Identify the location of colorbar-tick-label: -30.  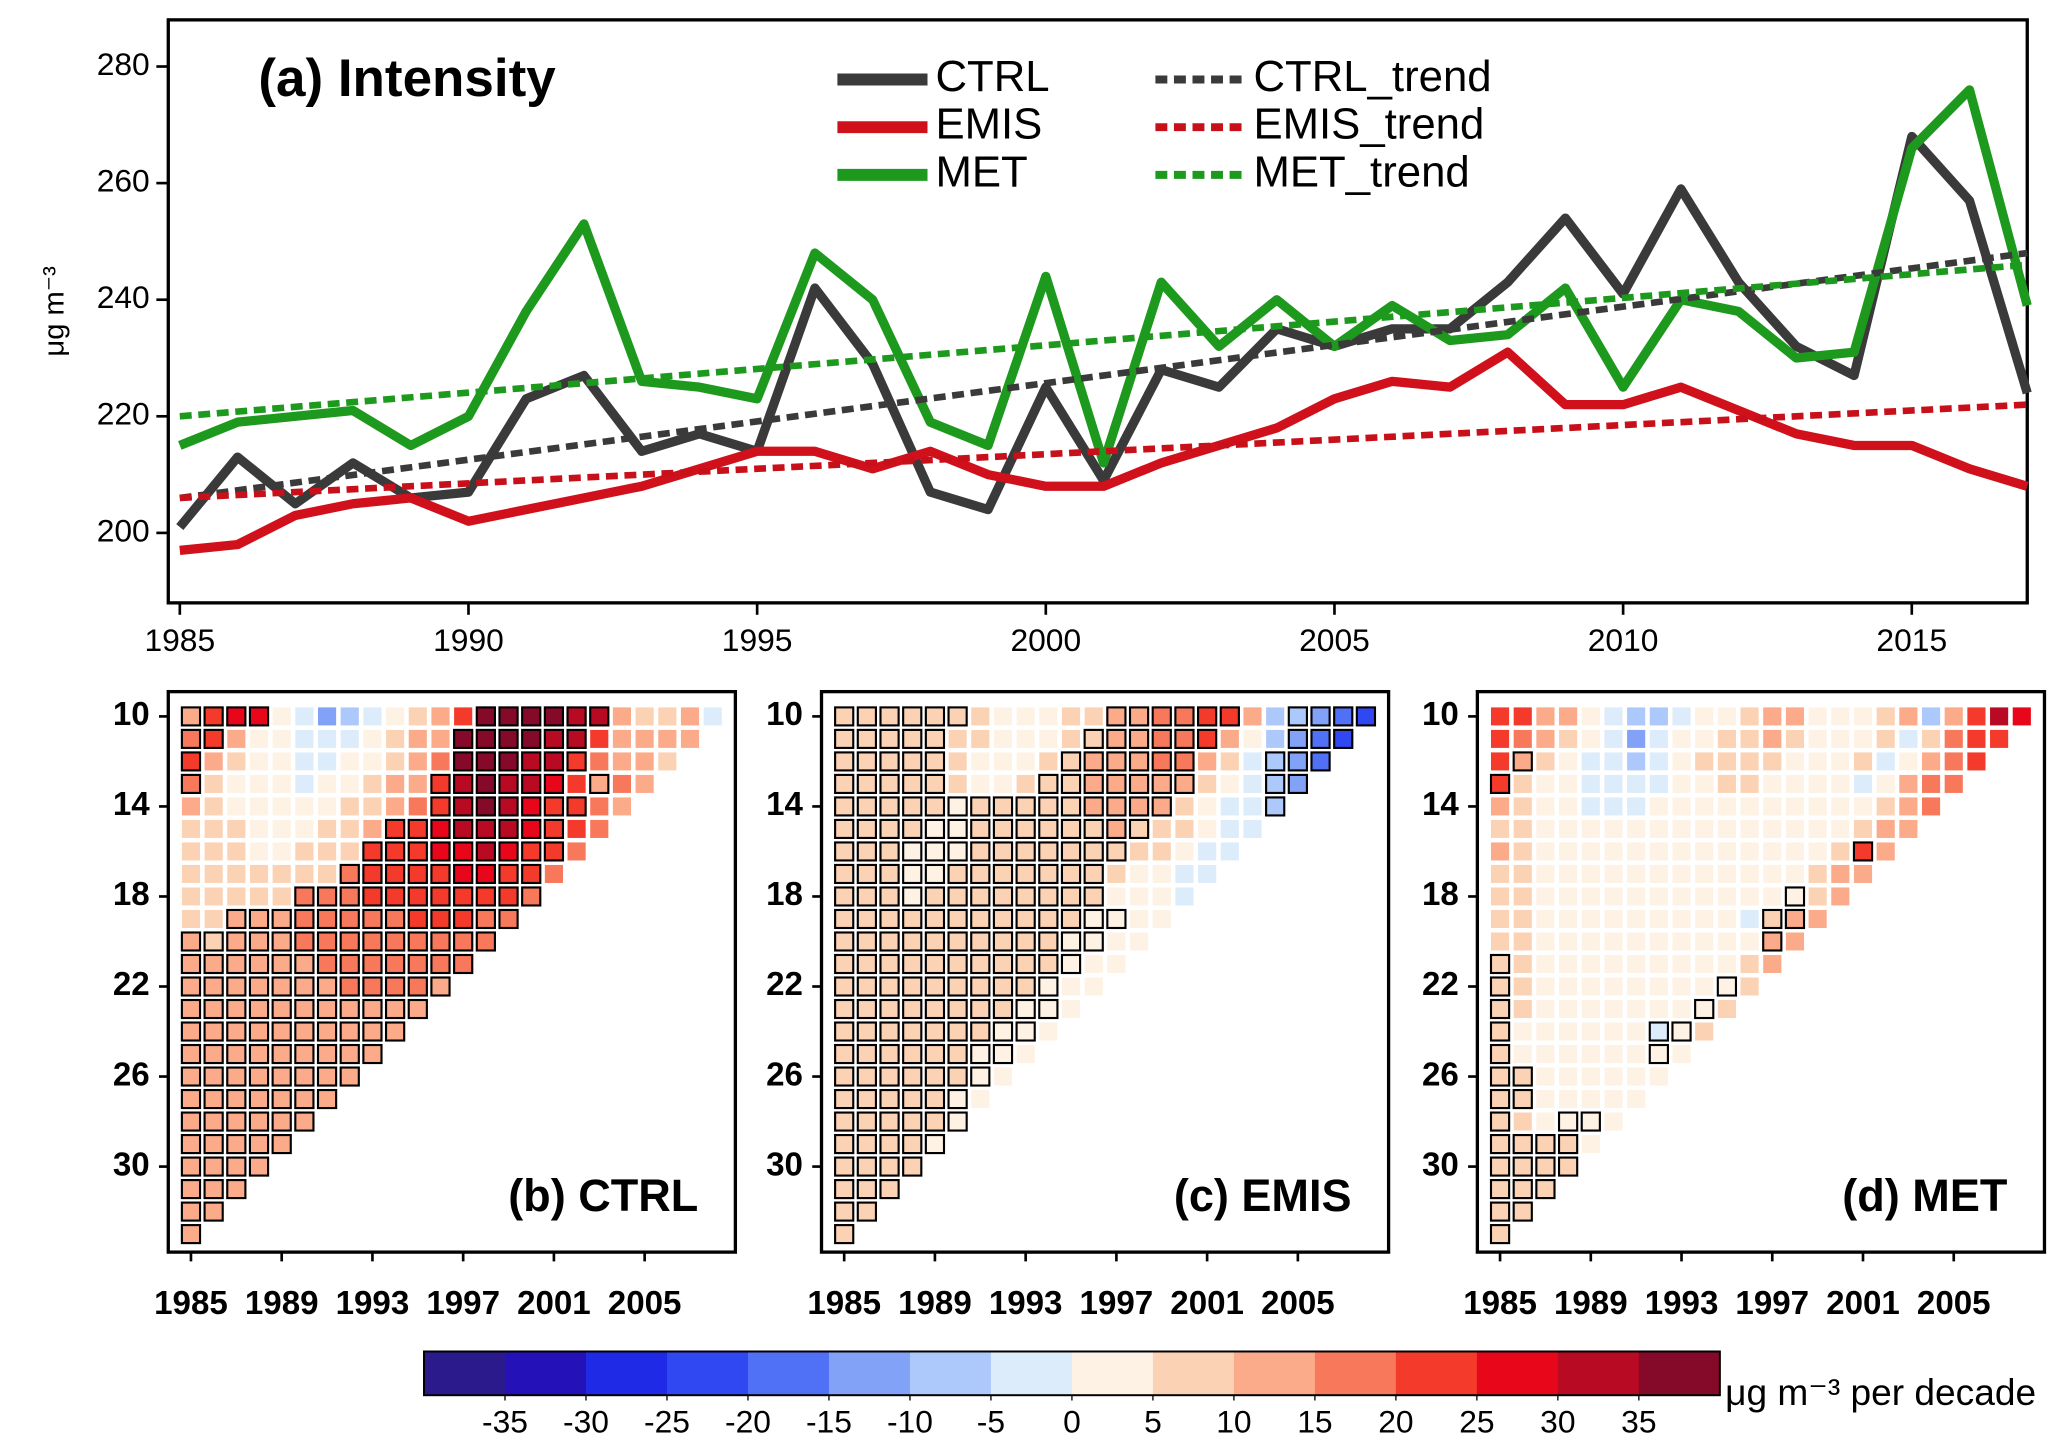
(586, 1422).